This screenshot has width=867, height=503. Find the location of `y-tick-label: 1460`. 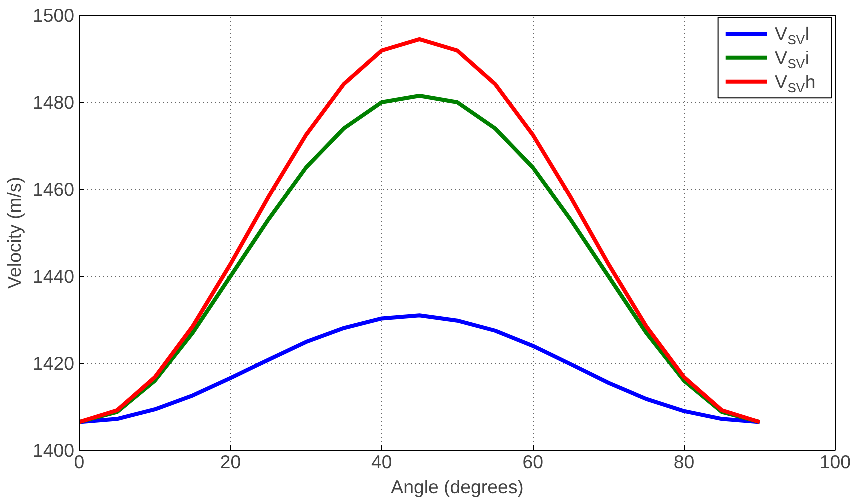

y-tick-label: 1460 is located at coordinates (53, 189).